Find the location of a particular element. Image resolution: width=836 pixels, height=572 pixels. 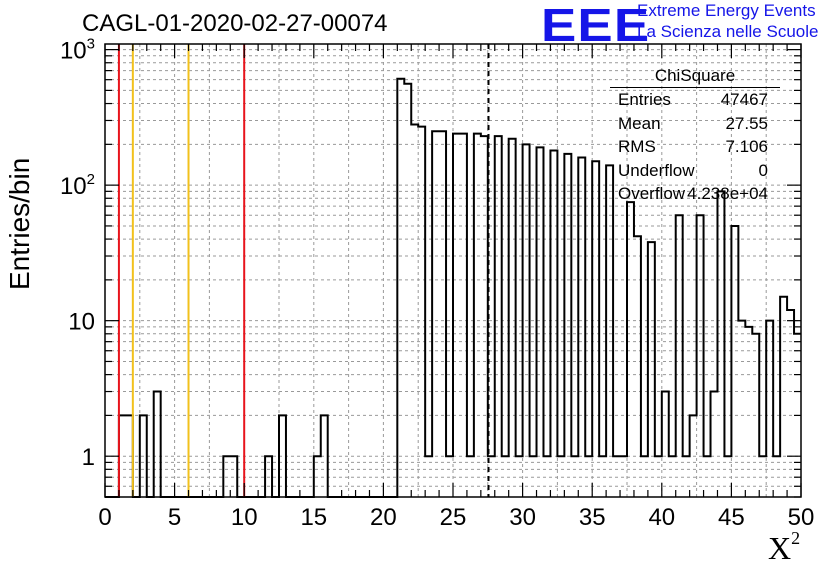

y-tick-label: 10³ is located at coordinates (77, 50).